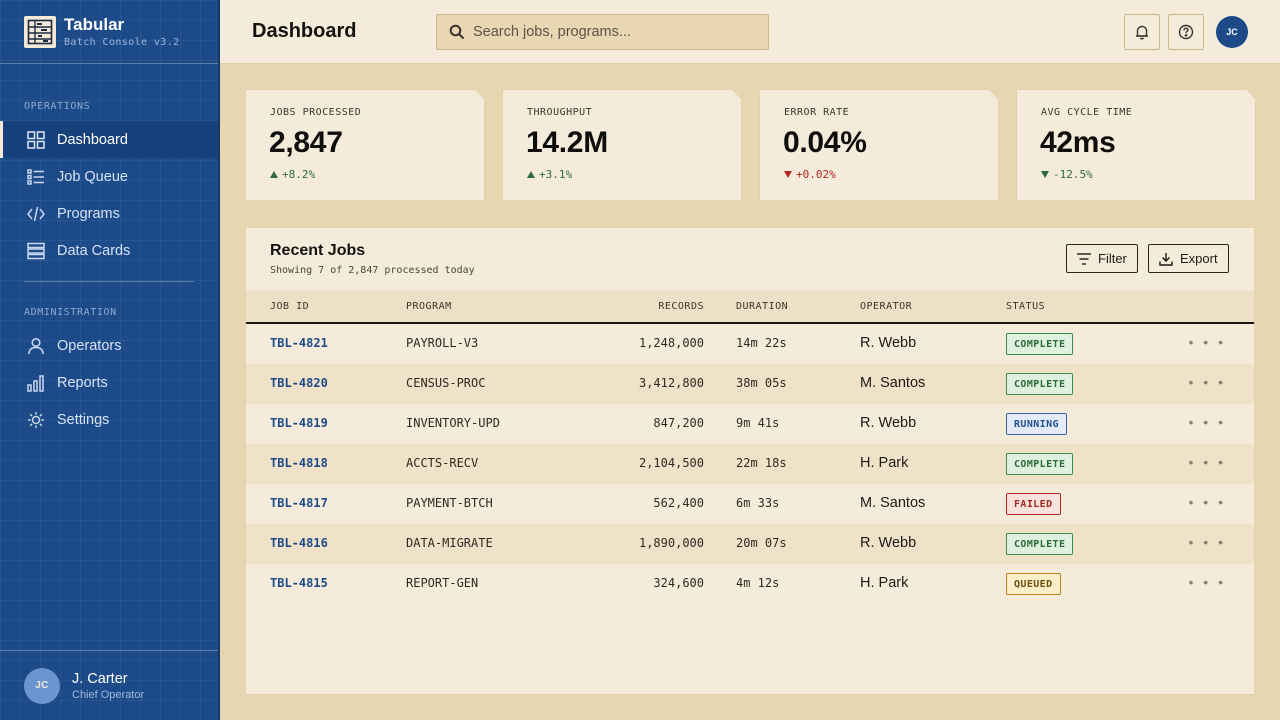 This screenshot has width=1280, height=720. Describe the element at coordinates (299, 583) in the screenshot. I see `job-id-link: TBL-4815` at that location.